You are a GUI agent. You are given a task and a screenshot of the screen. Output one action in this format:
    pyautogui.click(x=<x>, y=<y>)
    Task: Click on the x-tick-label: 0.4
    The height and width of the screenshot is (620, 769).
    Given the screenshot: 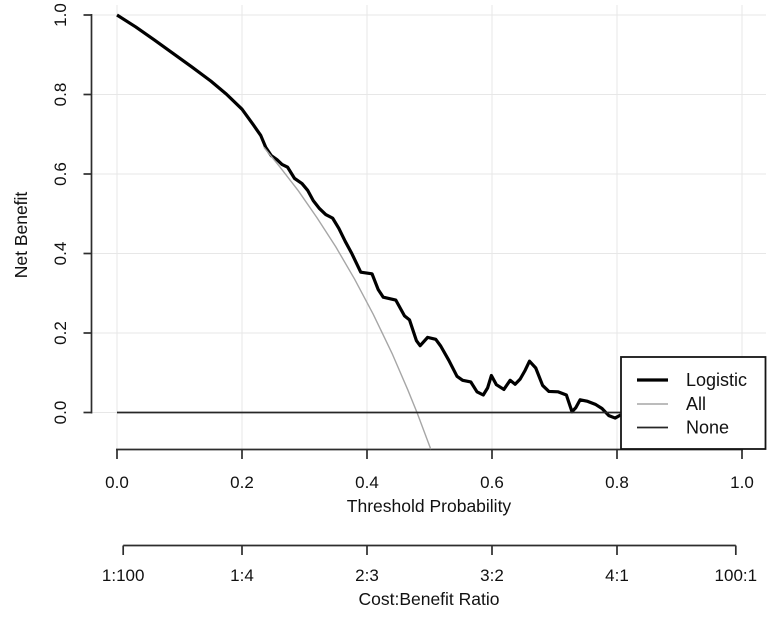 What is the action you would take?
    pyautogui.click(x=367, y=482)
    